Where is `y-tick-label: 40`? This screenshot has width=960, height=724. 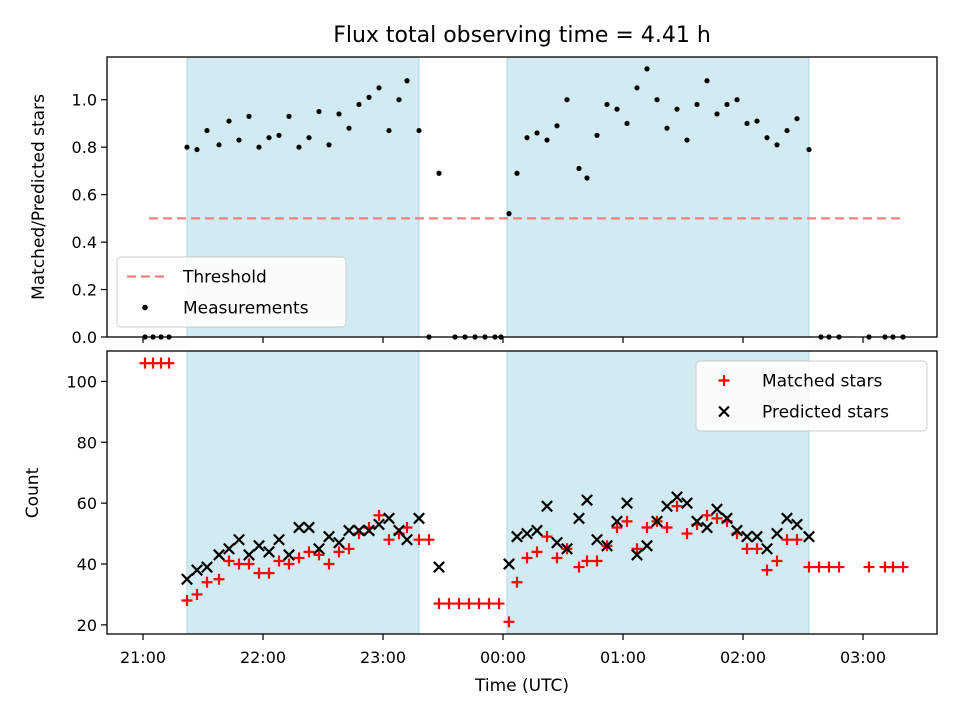
y-tick-label: 40 is located at coordinates (87, 564).